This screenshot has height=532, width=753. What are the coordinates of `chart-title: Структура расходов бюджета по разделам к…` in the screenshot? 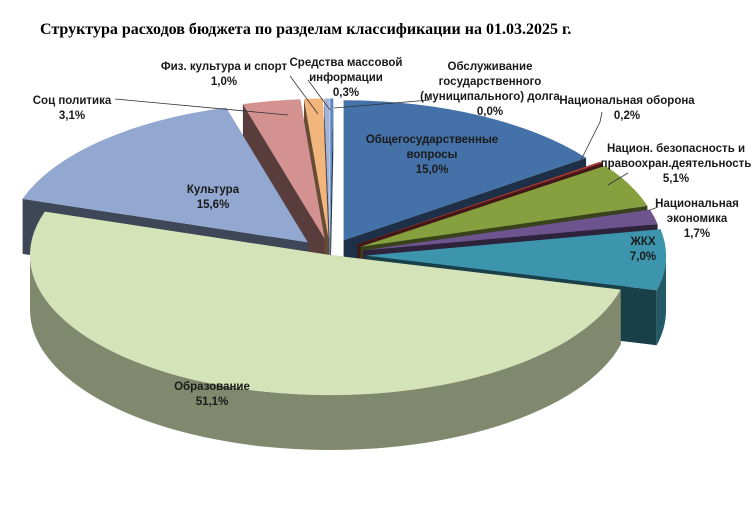 It's located at (305, 29).